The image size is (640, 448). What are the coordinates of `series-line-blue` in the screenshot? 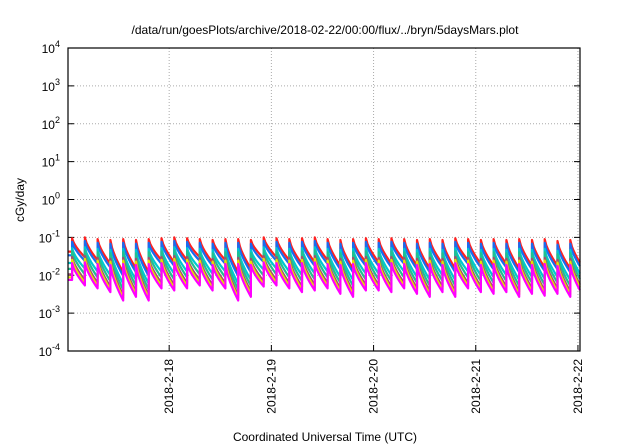 It's located at (324, 258).